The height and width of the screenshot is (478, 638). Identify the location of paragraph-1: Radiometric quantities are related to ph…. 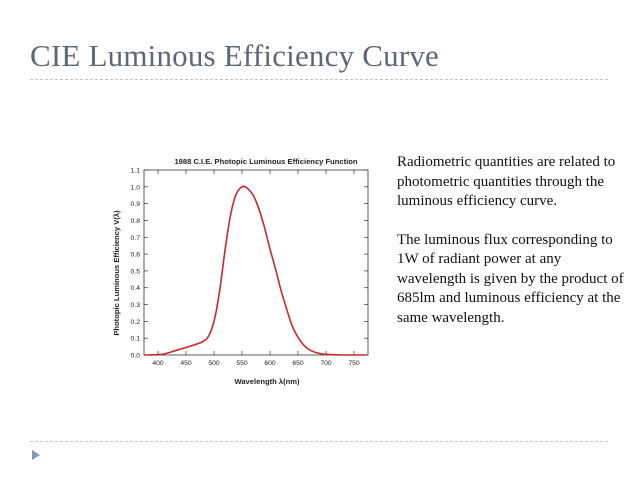
(506, 181).